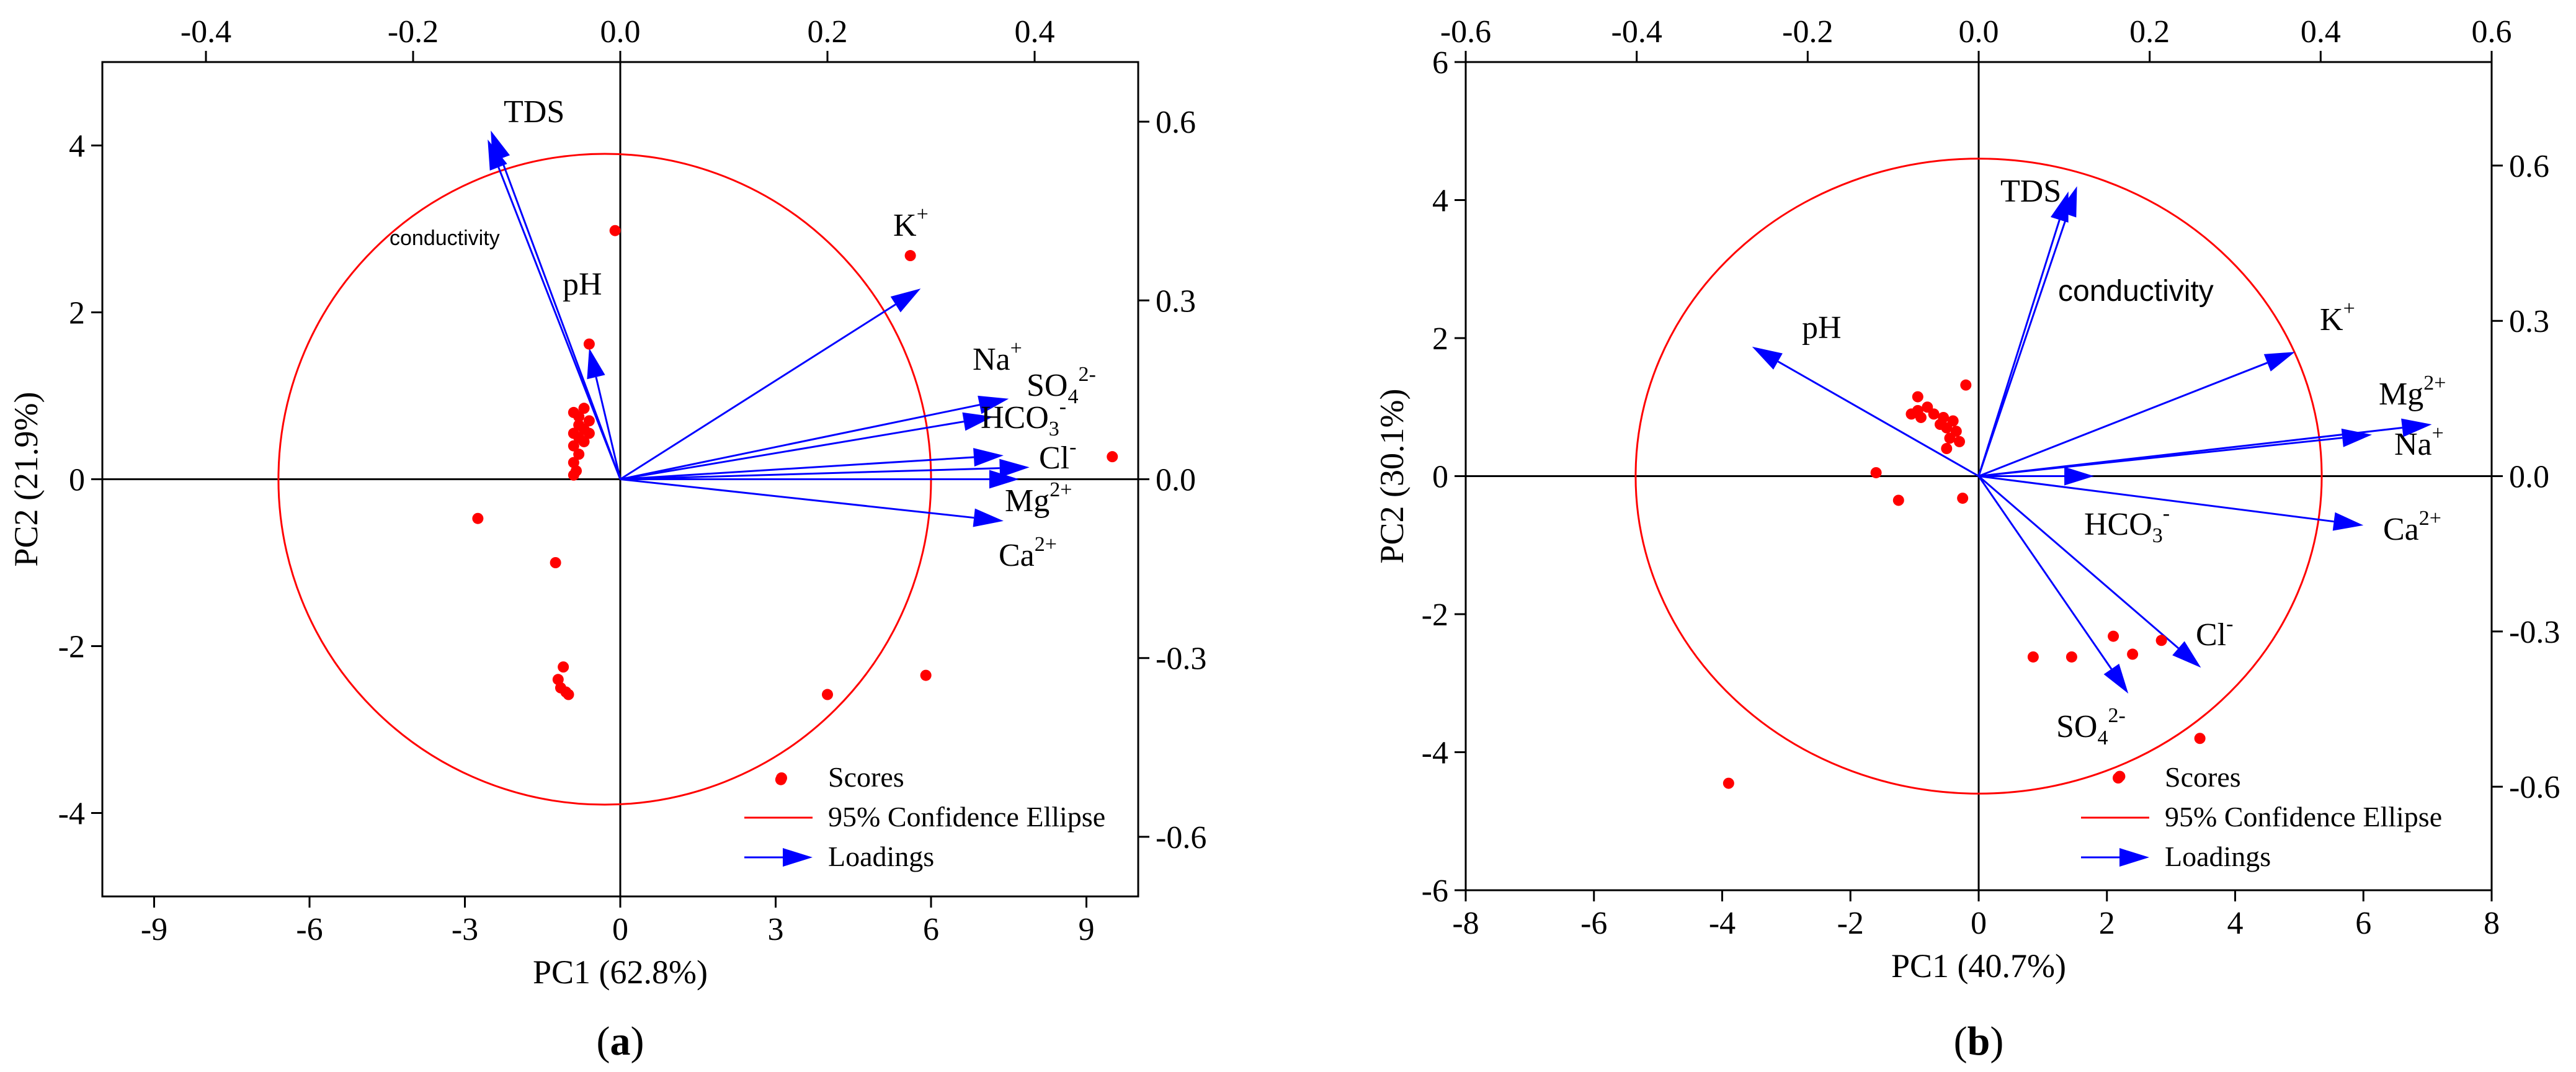 The image size is (2576, 1072). Describe the element at coordinates (2127, 524) in the screenshot. I see `vector-label-hco_base: HCO3-` at that location.